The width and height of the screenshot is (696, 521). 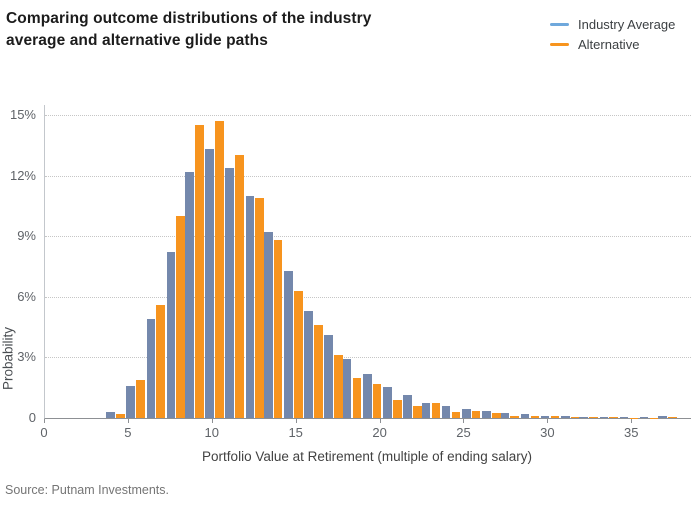 What do you see at coordinates (128, 432) in the screenshot?
I see `x-tick-label: 5` at bounding box center [128, 432].